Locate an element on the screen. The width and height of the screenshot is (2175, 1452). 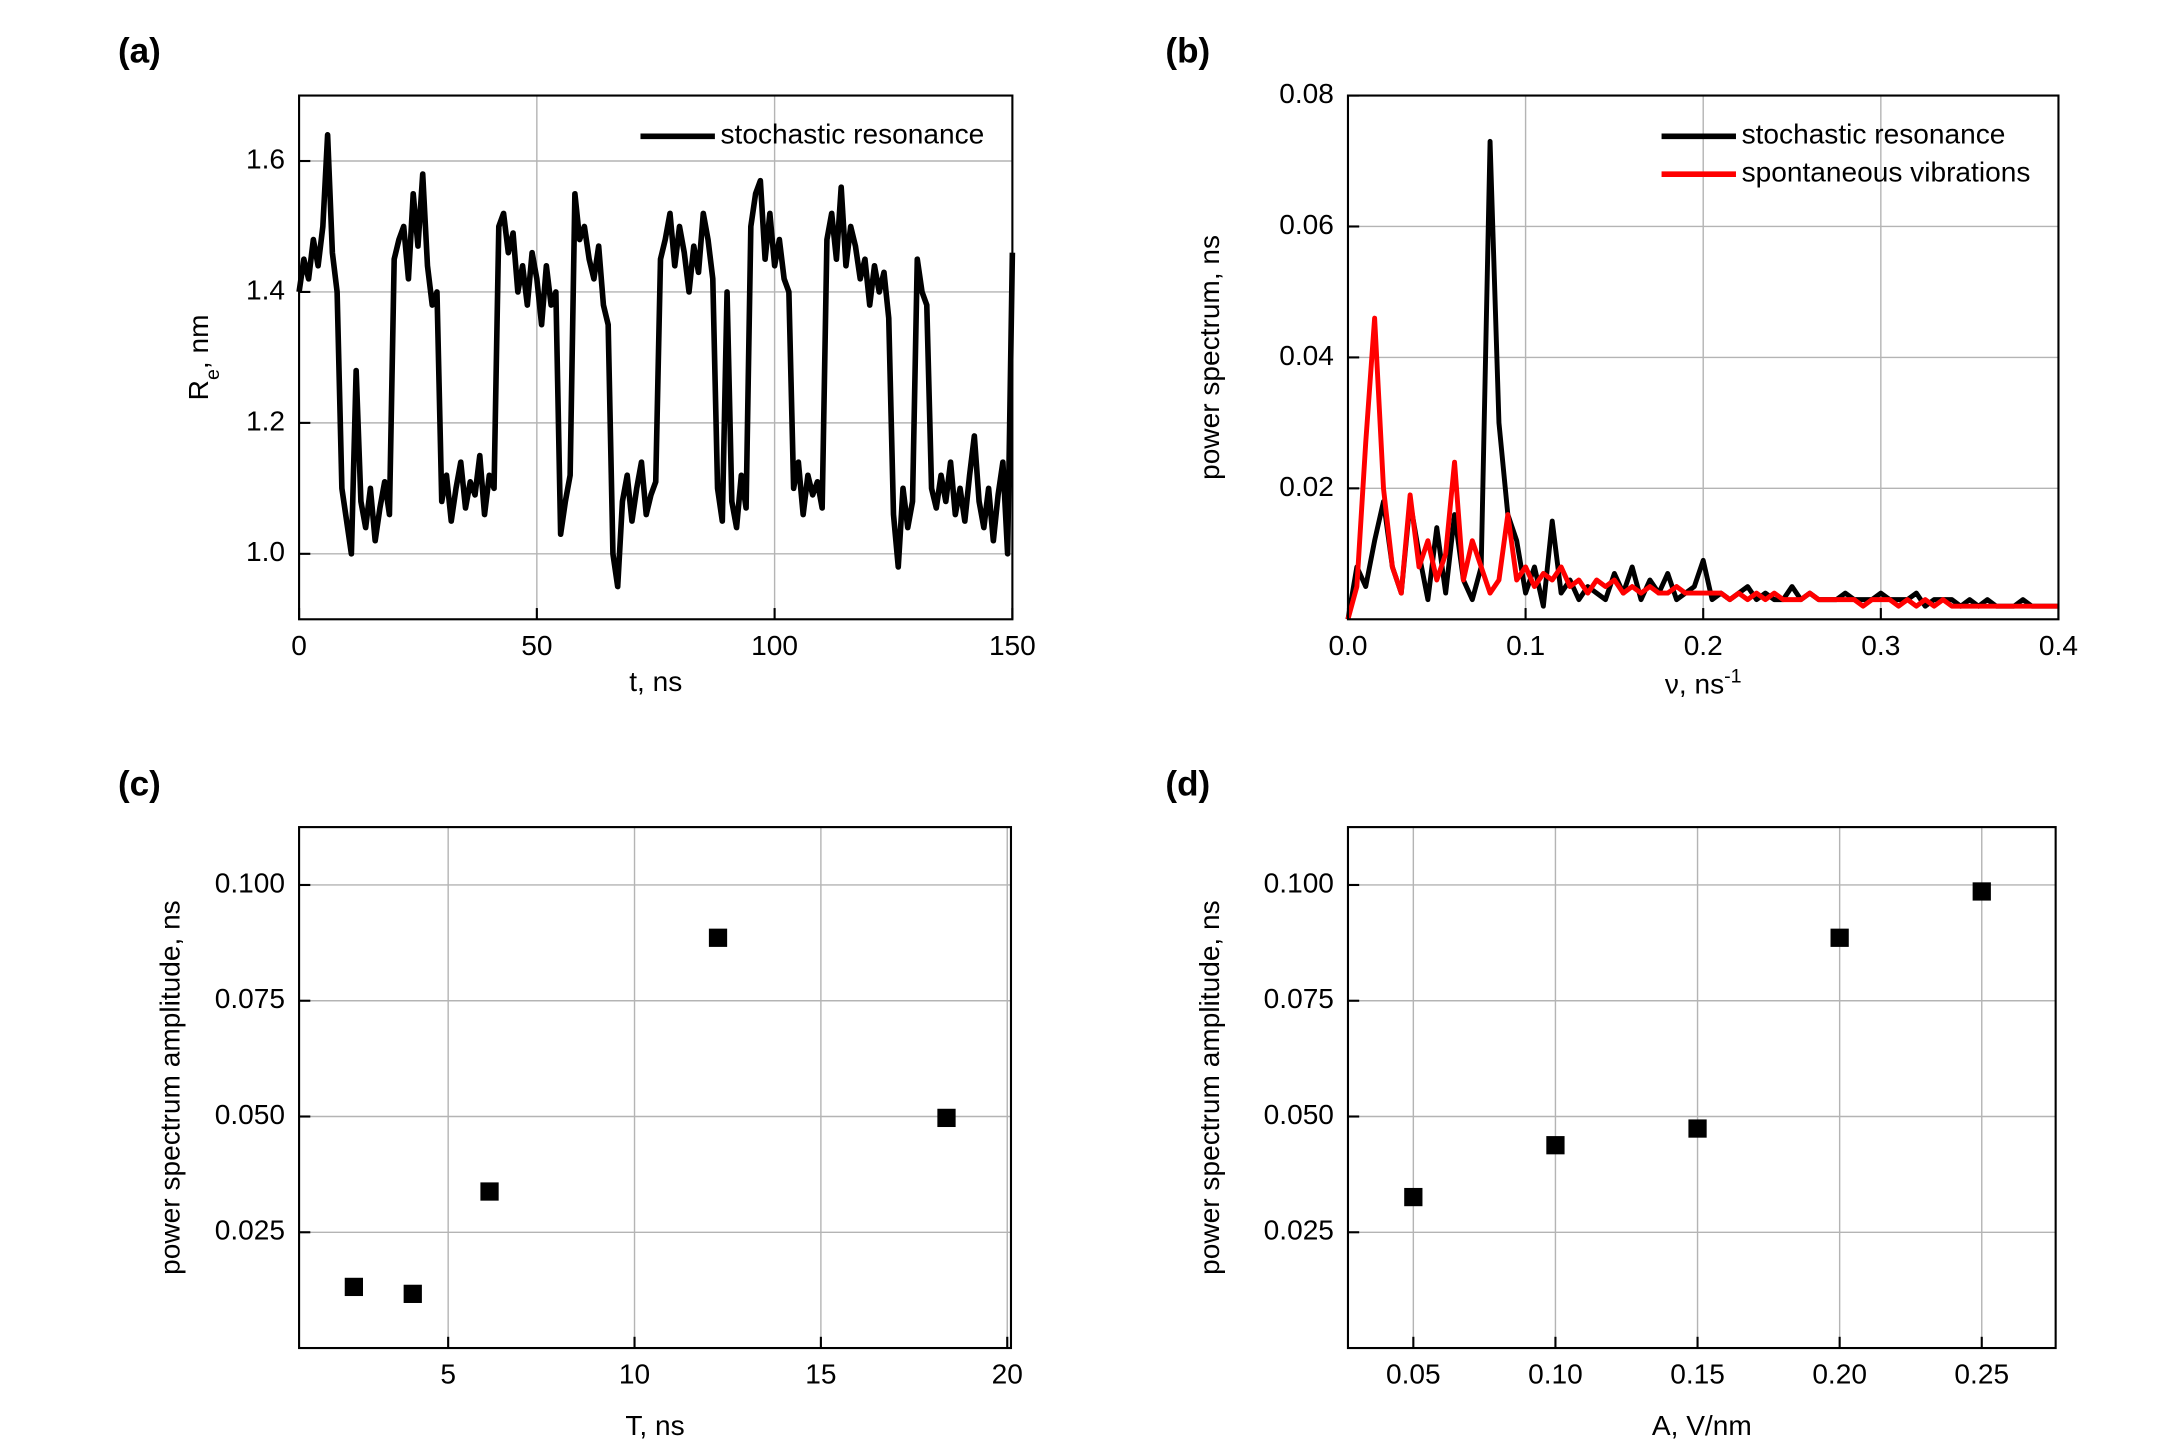
y-tick-label: 1.2 is located at coordinates (265, 420).